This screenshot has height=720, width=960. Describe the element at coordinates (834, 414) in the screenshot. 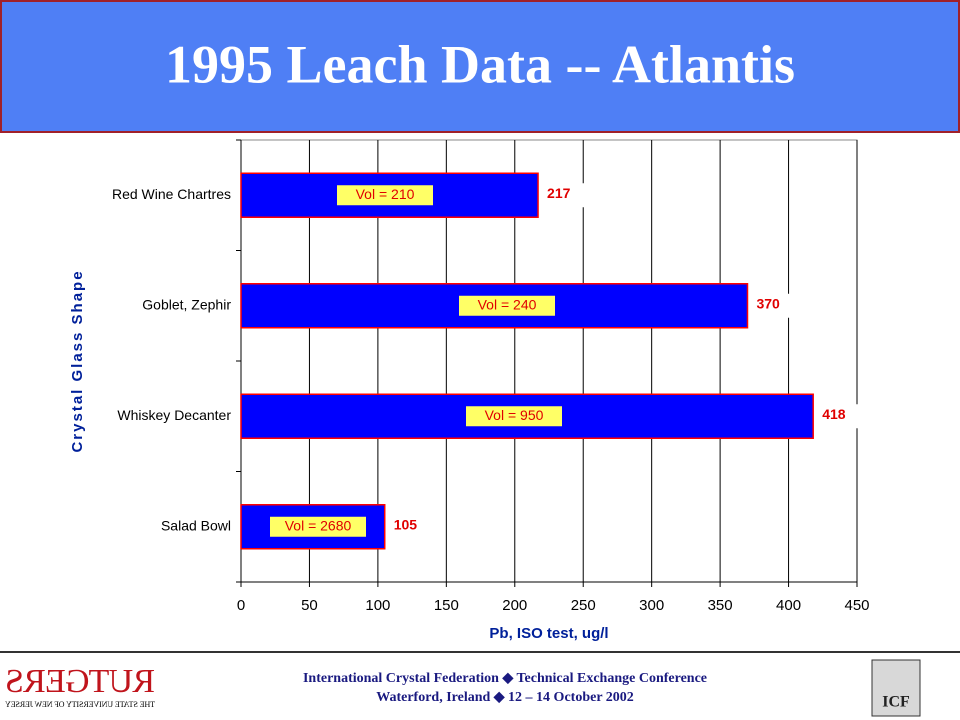

I see `data-label: 418` at that location.